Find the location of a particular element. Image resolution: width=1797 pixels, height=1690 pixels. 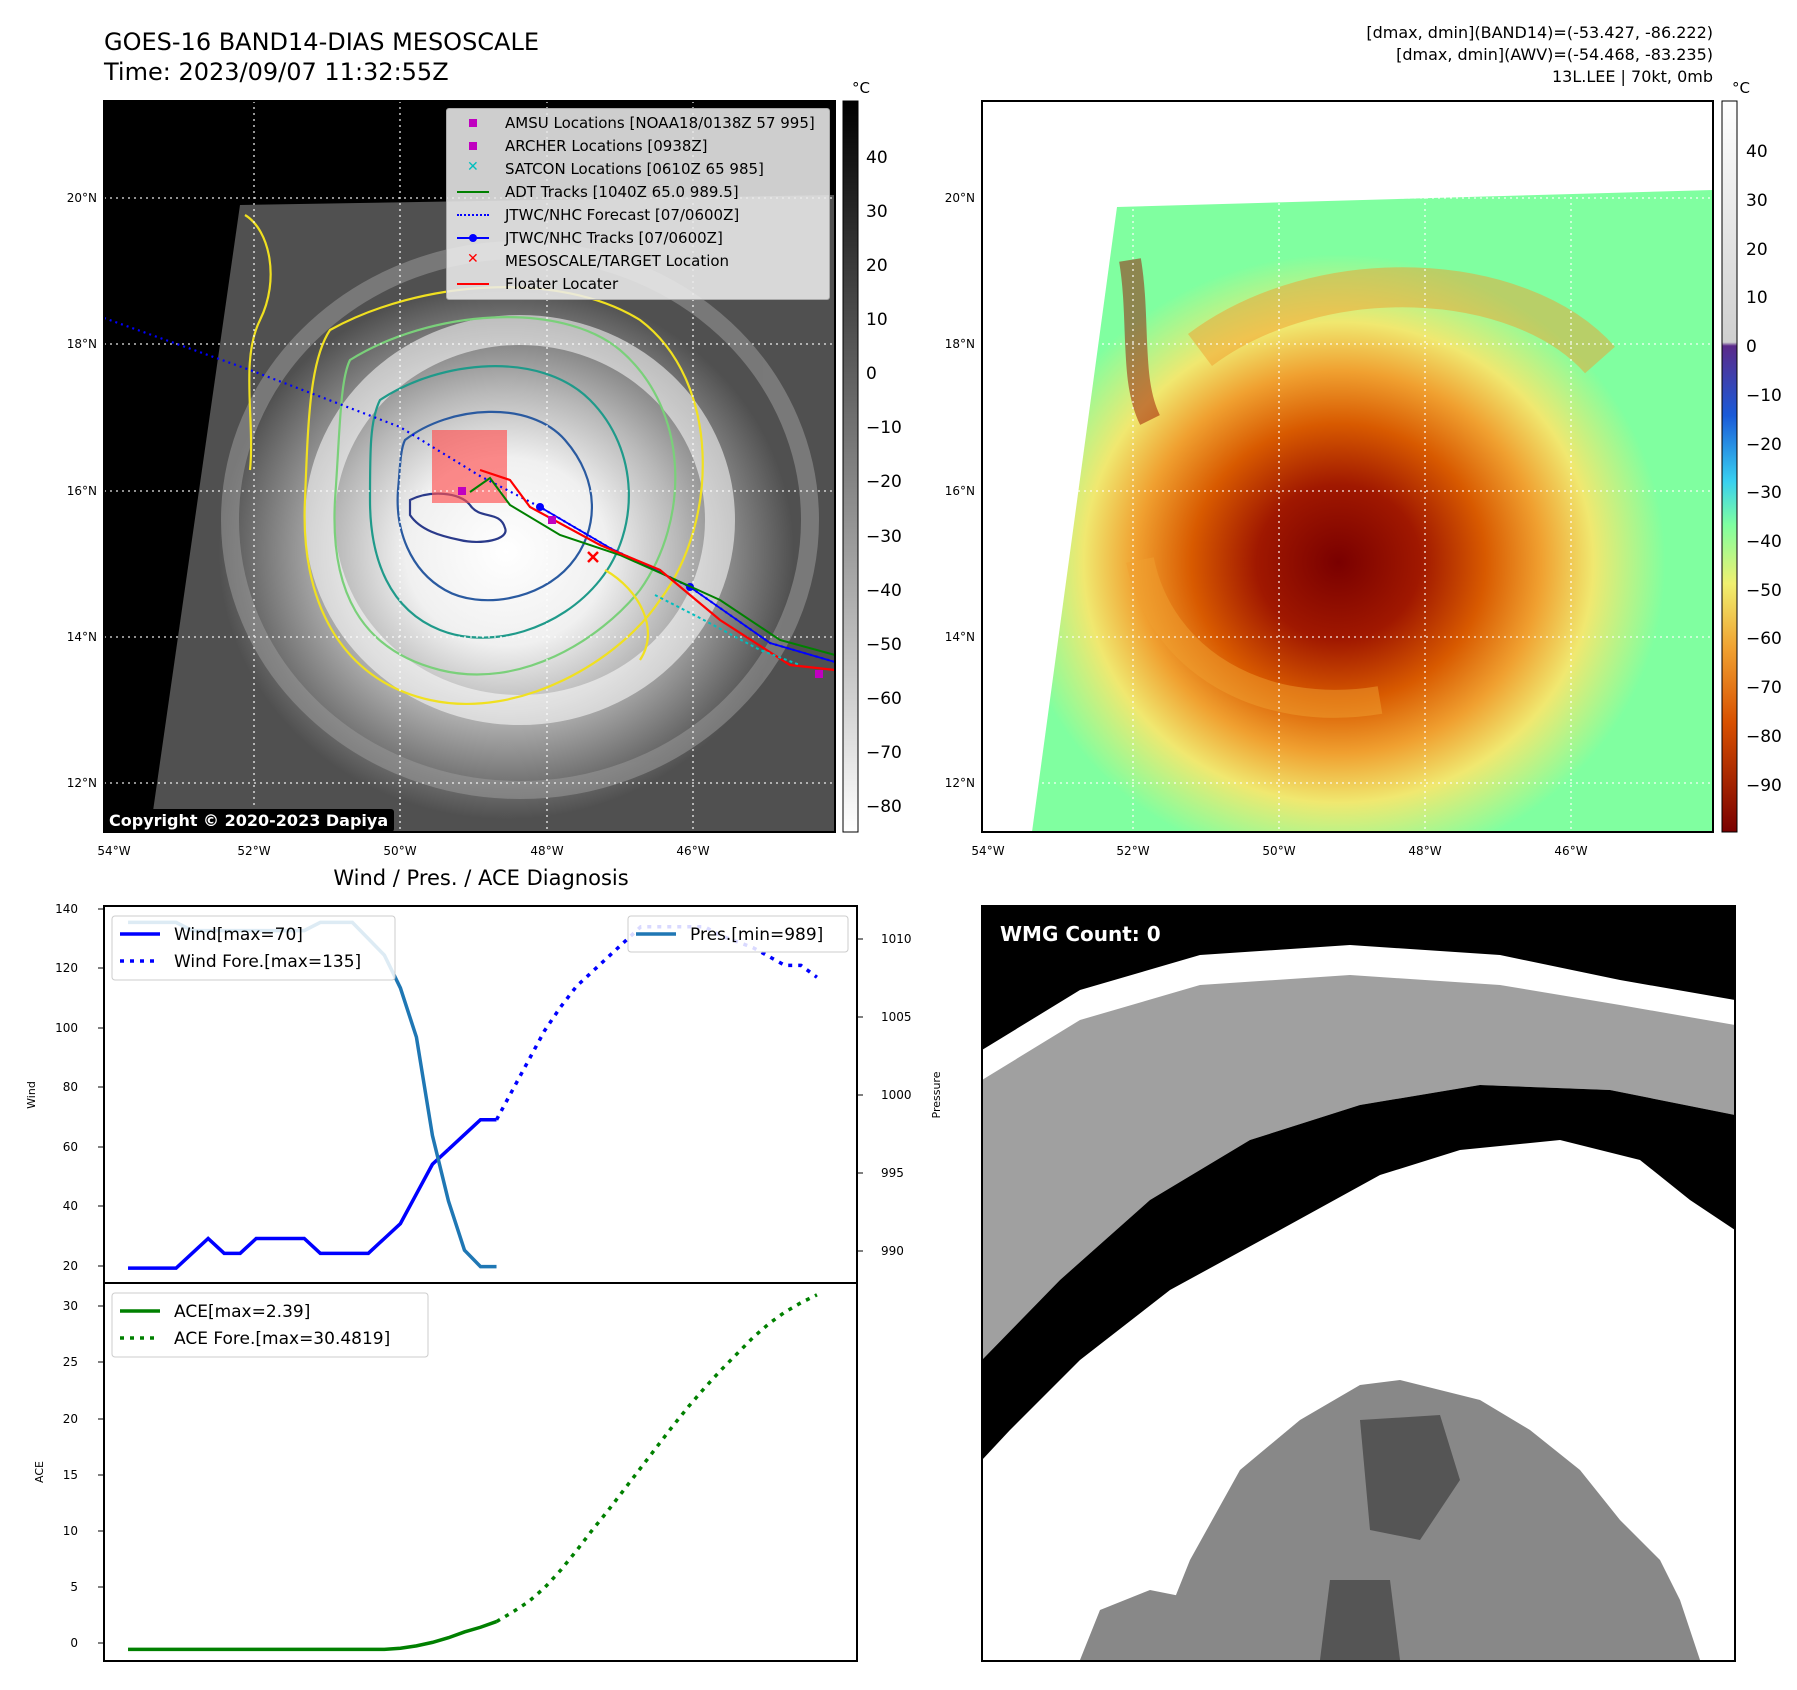

wmg-count-label: WMG Count: 0 is located at coordinates (1080, 934).